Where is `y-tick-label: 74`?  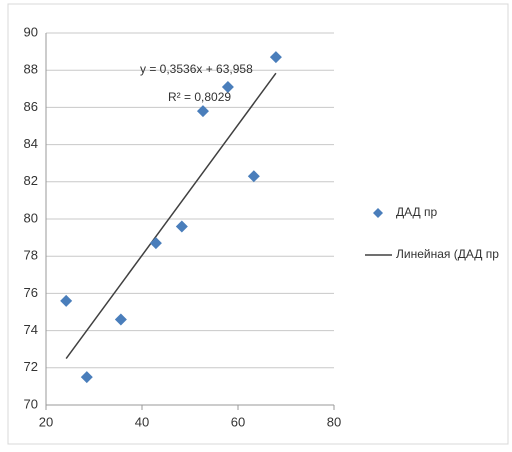 y-tick-label: 74 is located at coordinates (31, 329).